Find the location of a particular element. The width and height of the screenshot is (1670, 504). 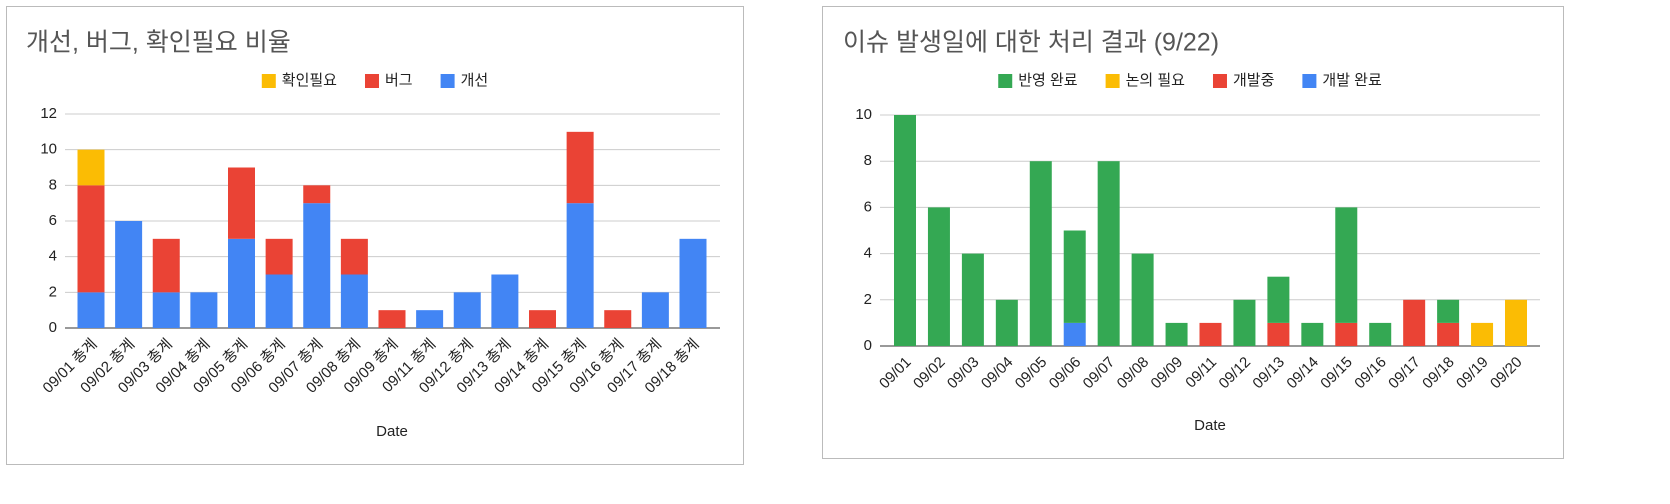

legend-label: 버그 is located at coordinates (399, 80).